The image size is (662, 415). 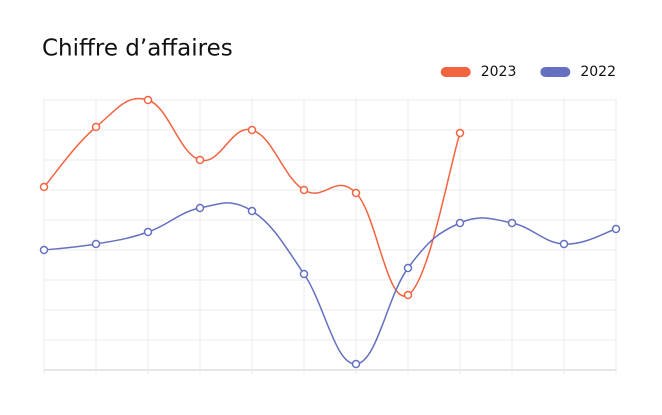 I want to click on legend-label: 2022, so click(x=598, y=72).